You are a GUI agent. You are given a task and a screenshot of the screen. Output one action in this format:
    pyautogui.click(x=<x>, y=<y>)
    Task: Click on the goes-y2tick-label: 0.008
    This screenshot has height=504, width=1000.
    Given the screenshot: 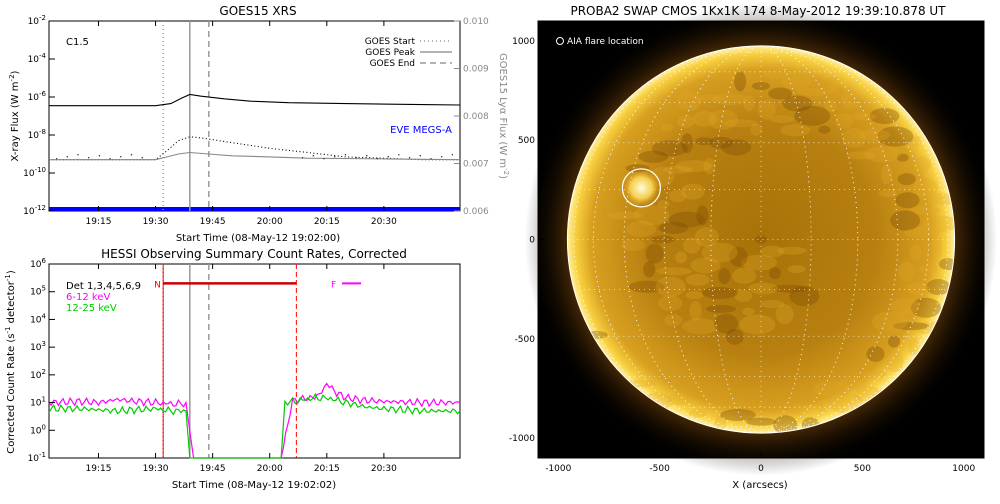 What is the action you would take?
    pyautogui.click(x=476, y=117)
    